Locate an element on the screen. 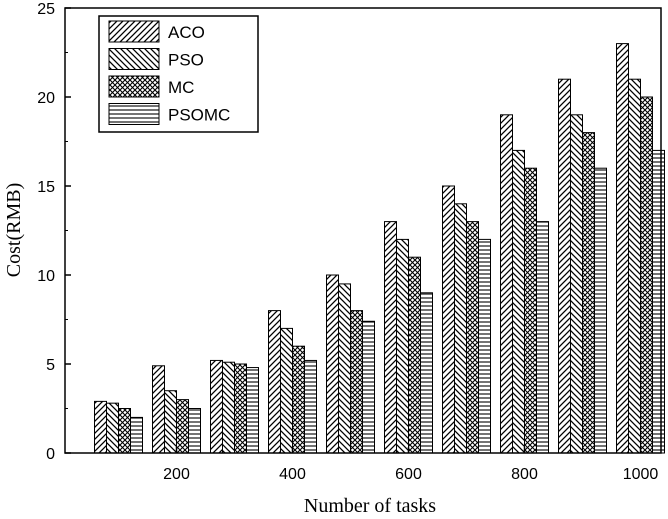 This screenshot has height=519, width=668. y-tick-label: 0 is located at coordinates (50, 454).